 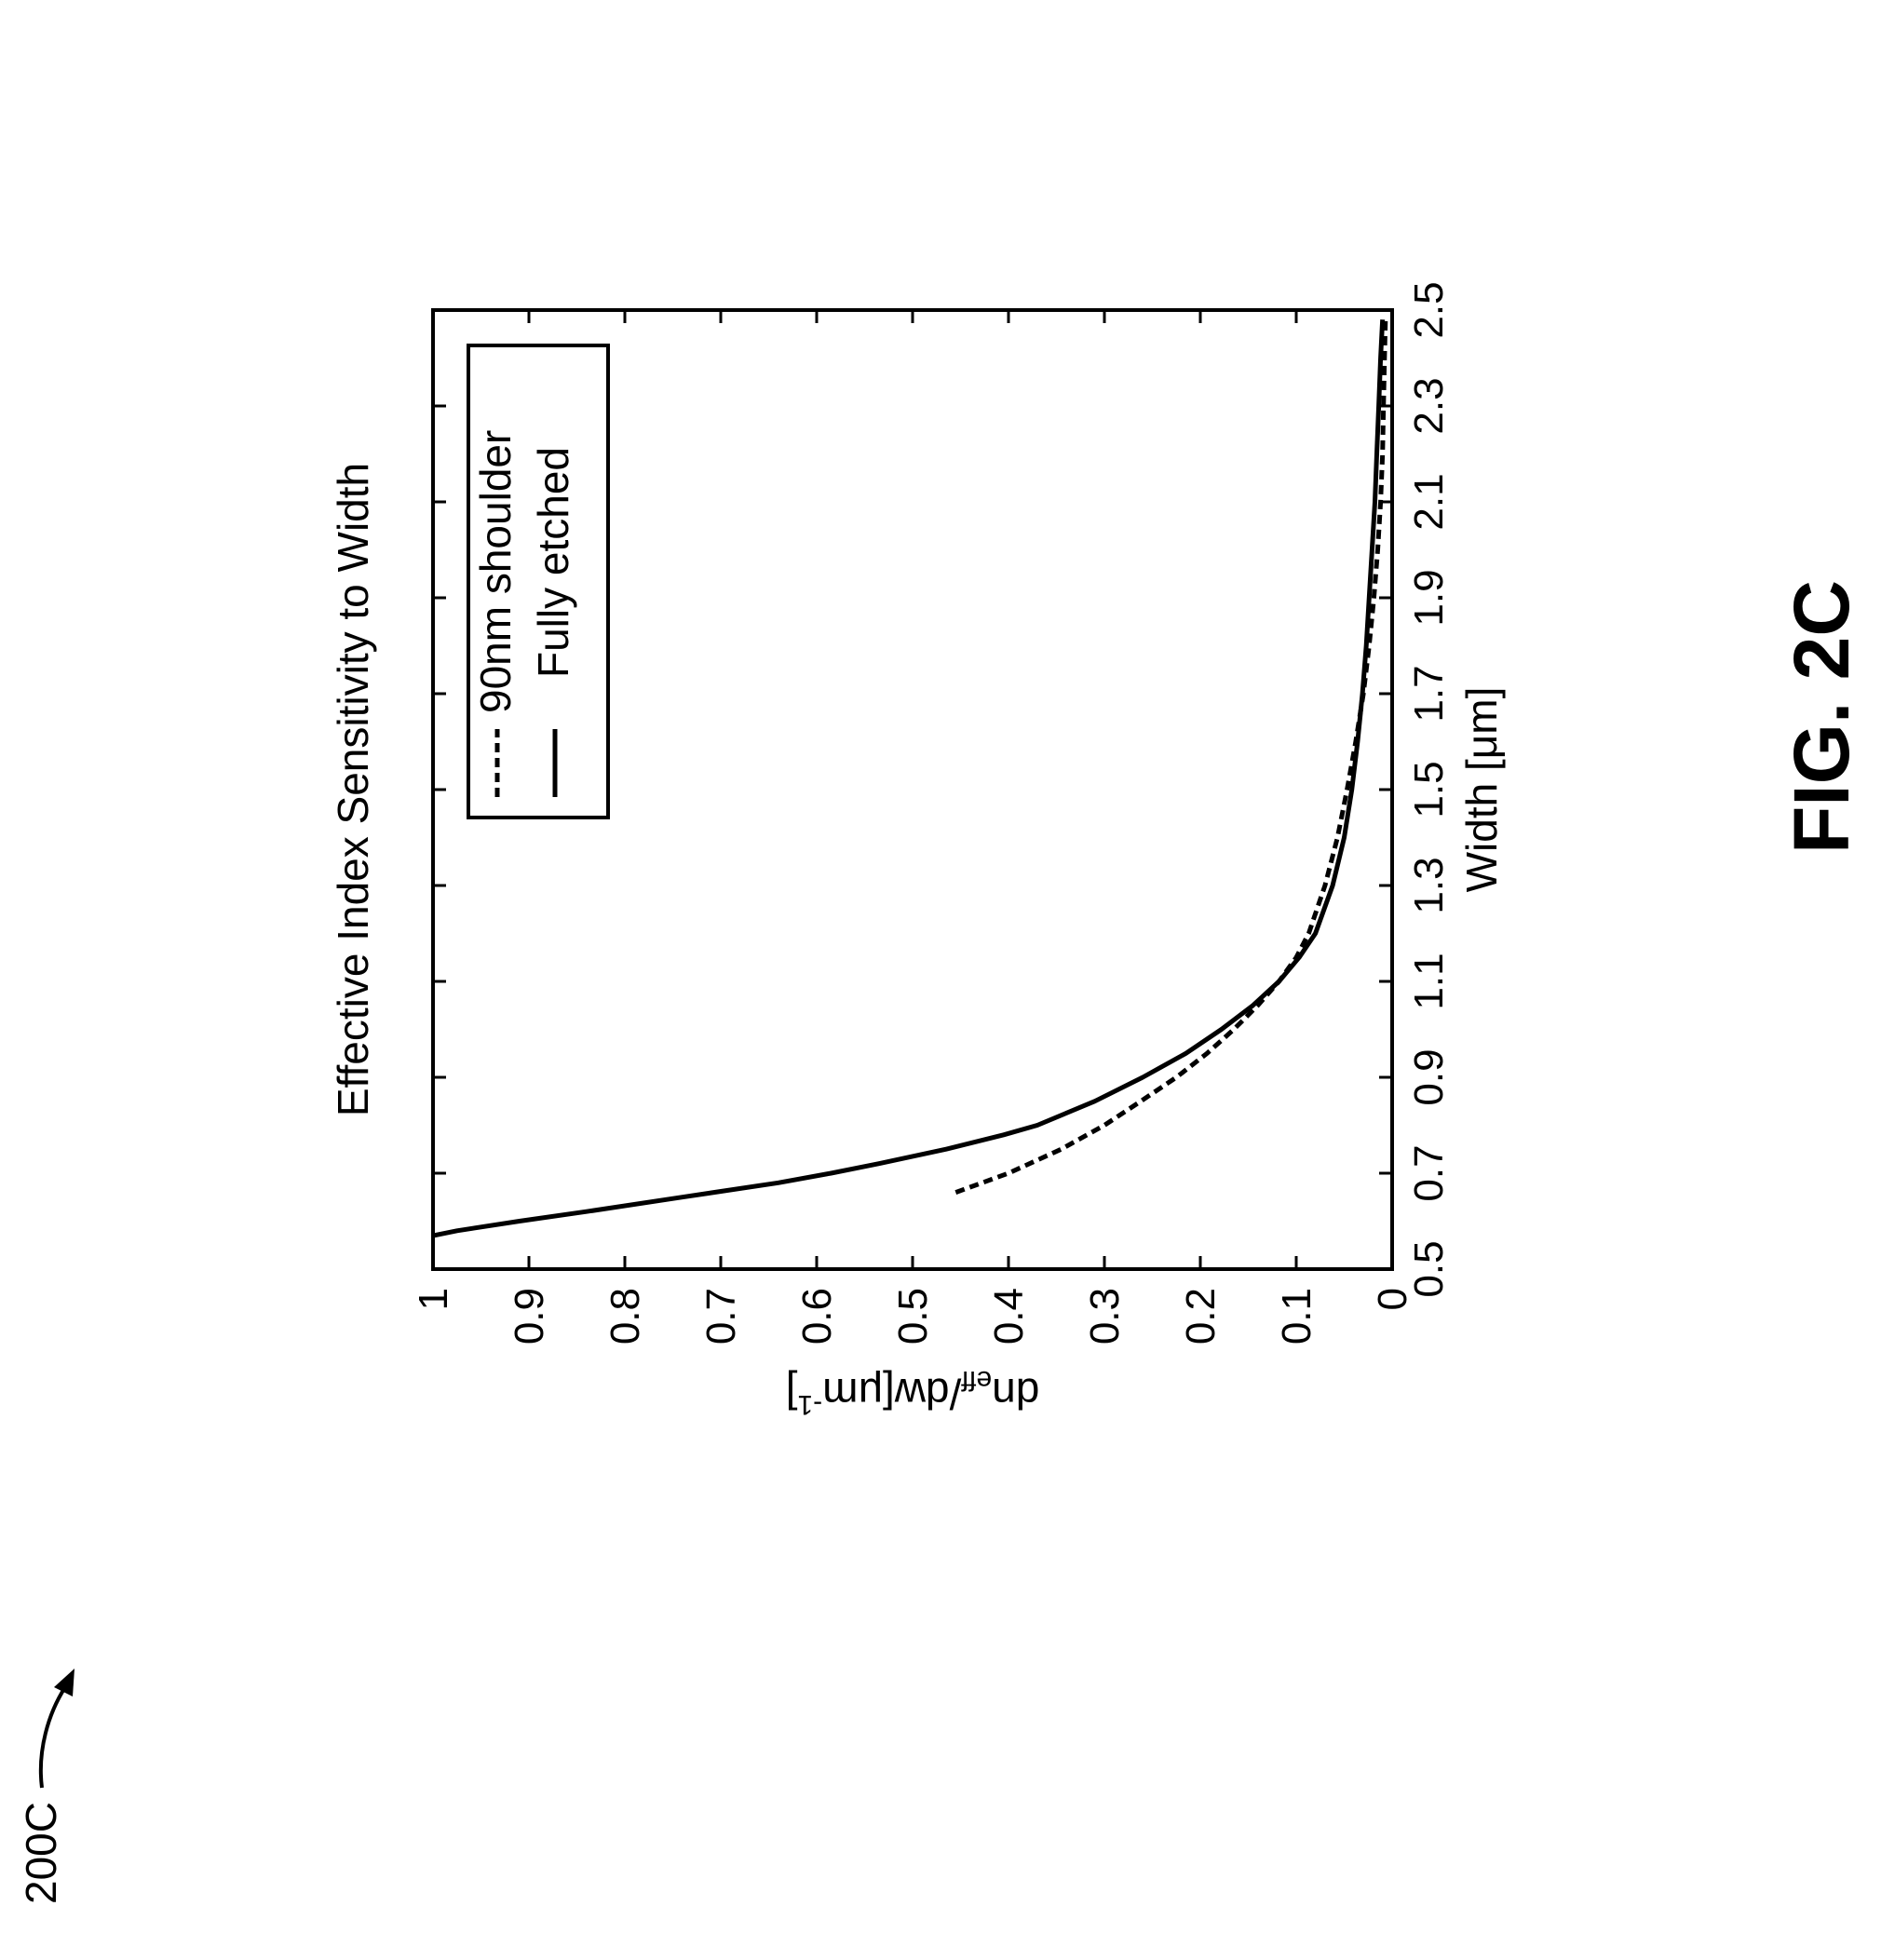 What do you see at coordinates (1105, 1316) in the screenshot?
I see `y-tick-label: 0.3` at bounding box center [1105, 1316].